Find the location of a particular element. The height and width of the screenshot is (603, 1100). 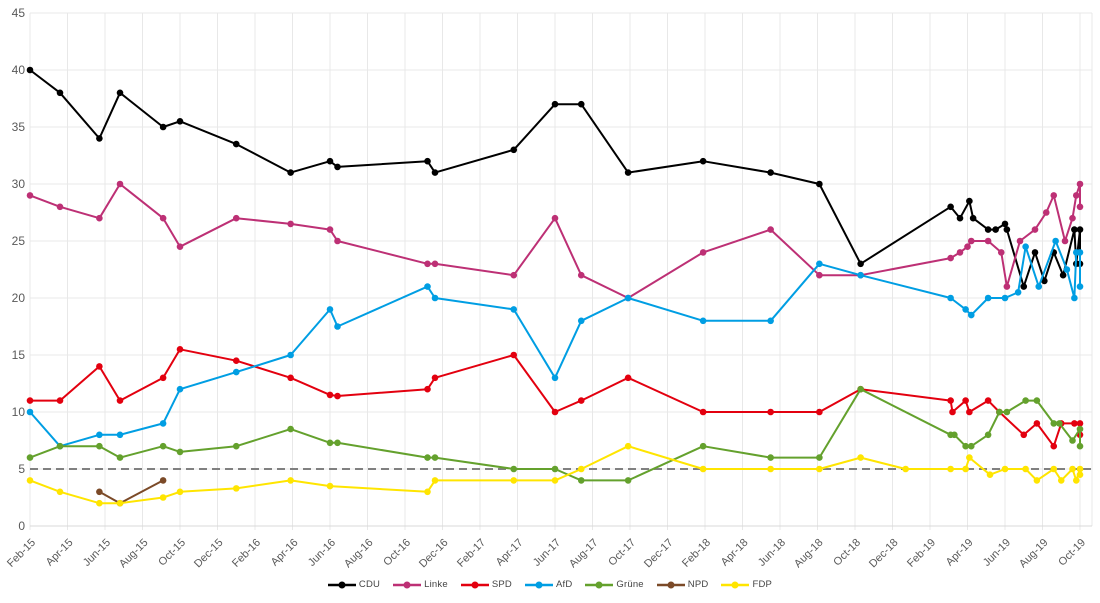

x-tick-label: Oct-15 is located at coordinates (172, 553).